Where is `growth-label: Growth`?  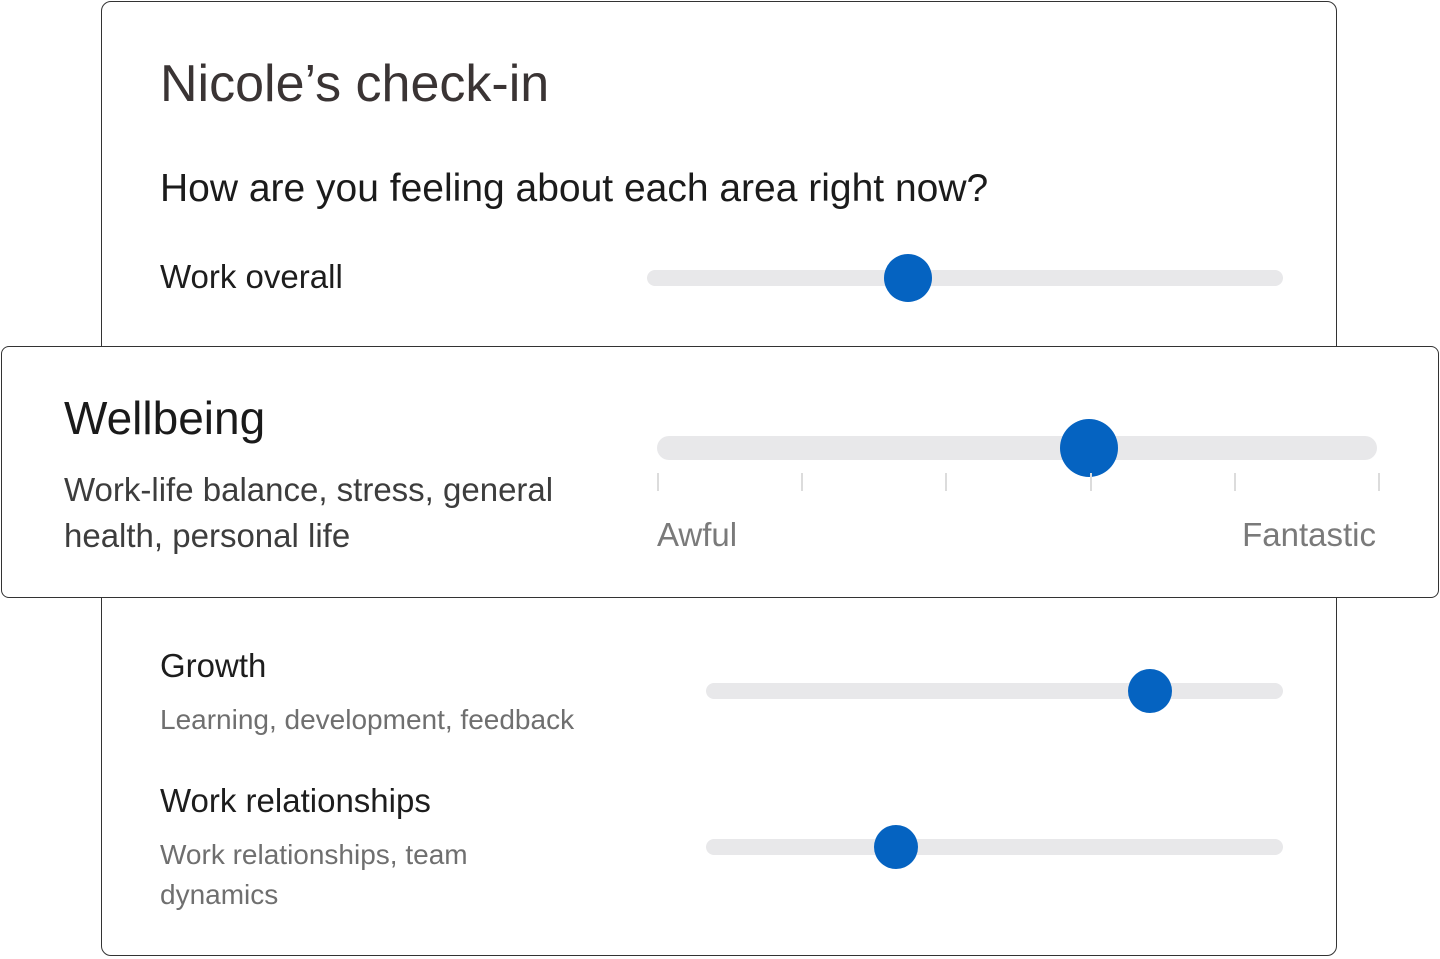 growth-label: Growth is located at coordinates (213, 665).